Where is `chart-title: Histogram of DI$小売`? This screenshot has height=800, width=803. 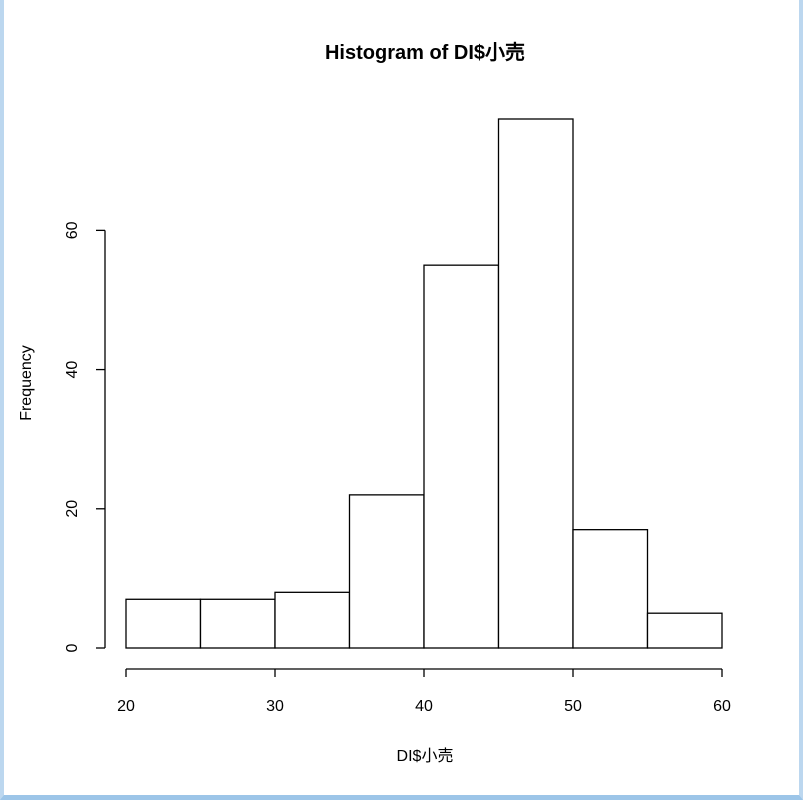
chart-title: Histogram of DI$小売 is located at coordinates (425, 52).